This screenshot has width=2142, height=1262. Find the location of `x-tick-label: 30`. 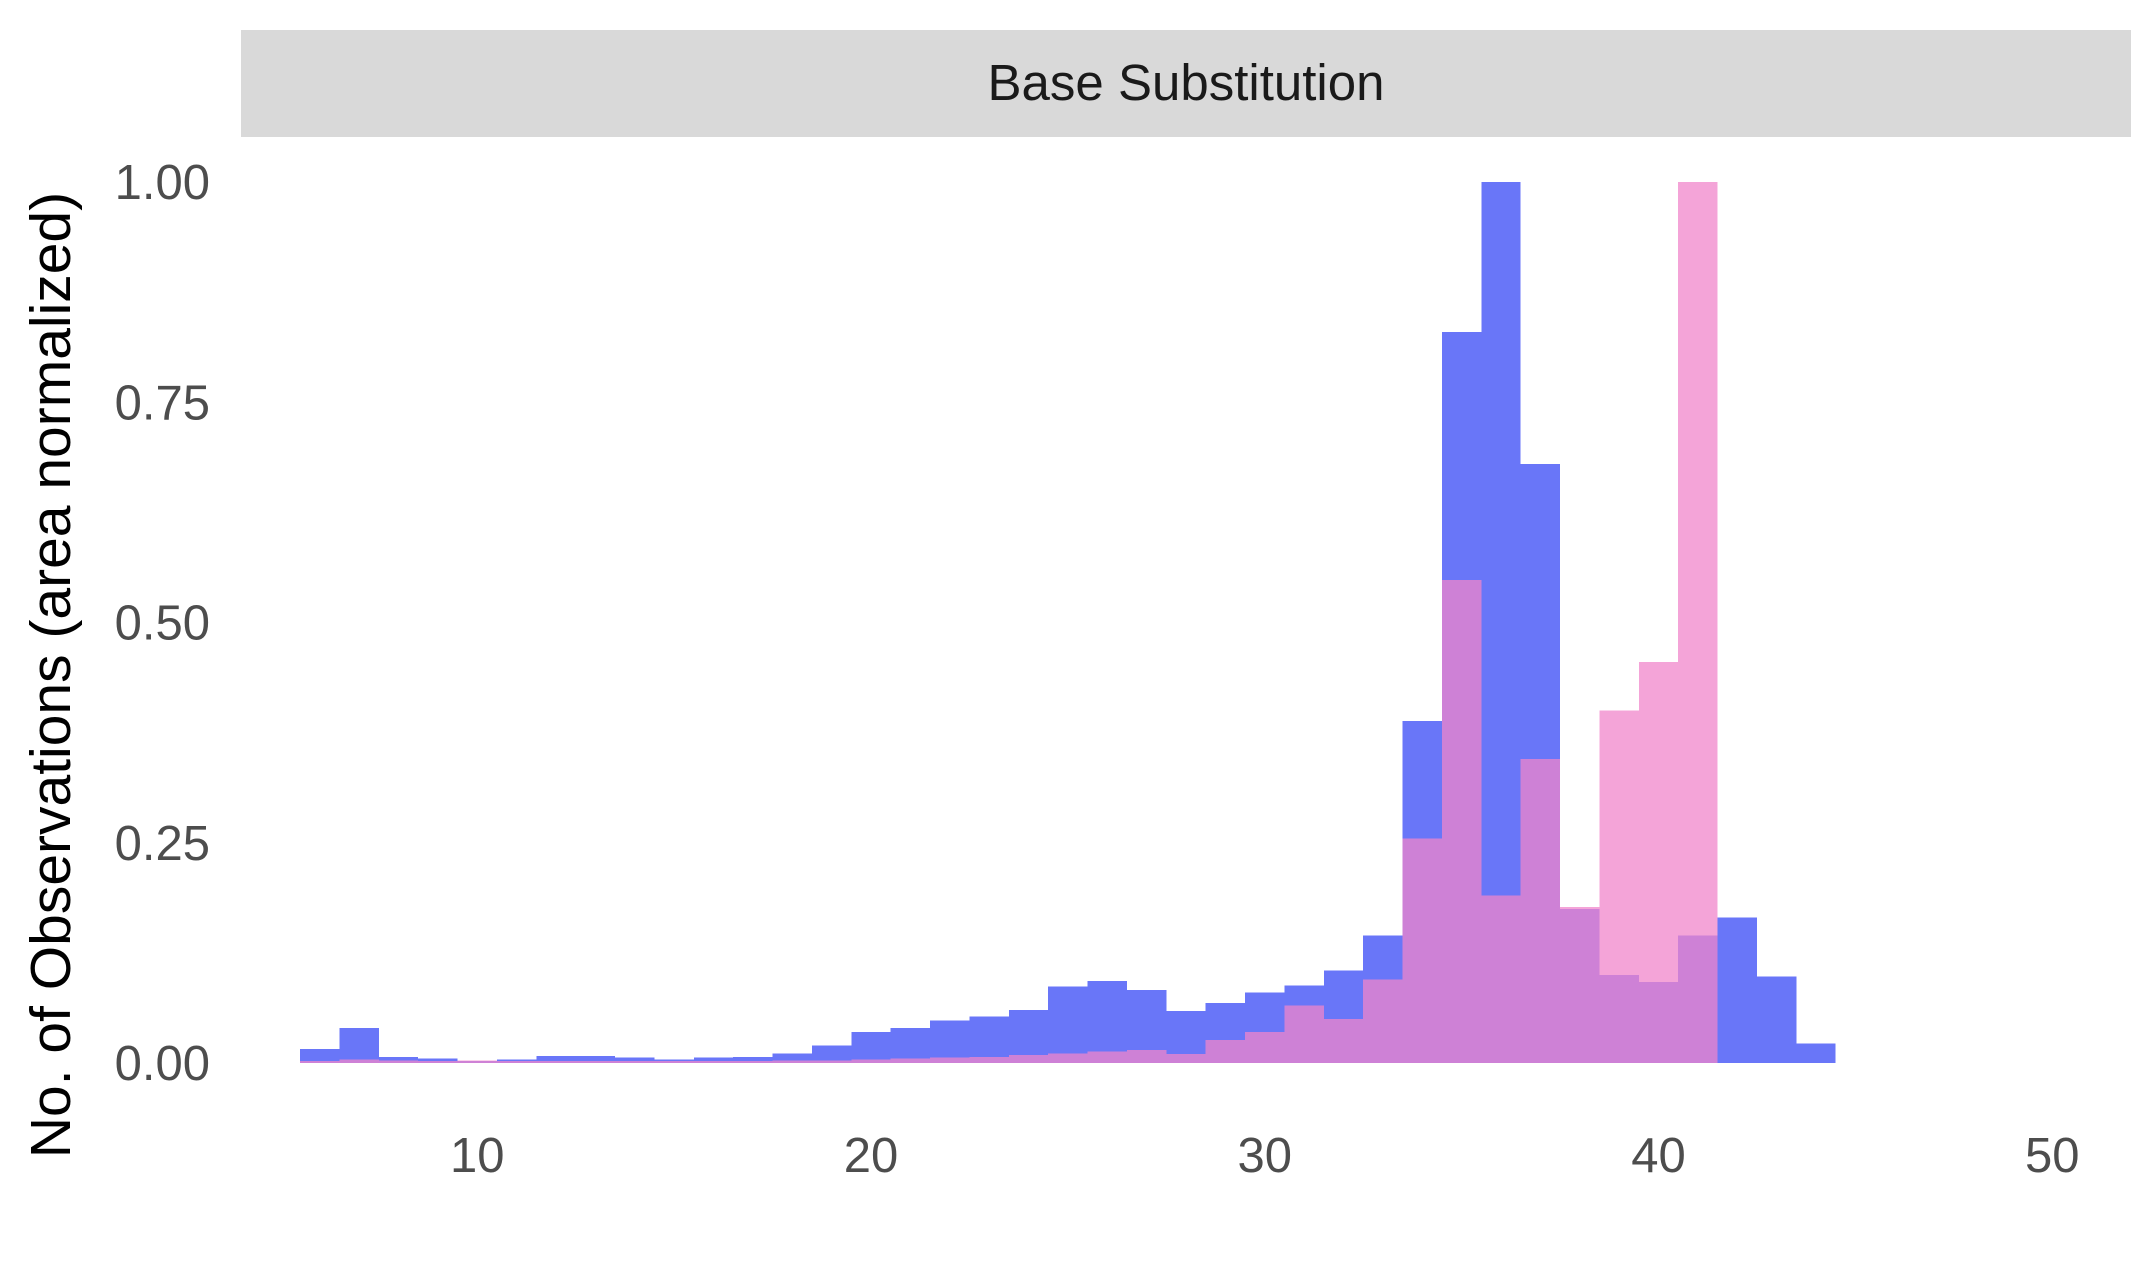

x-tick-label: 30 is located at coordinates (1264, 1156).